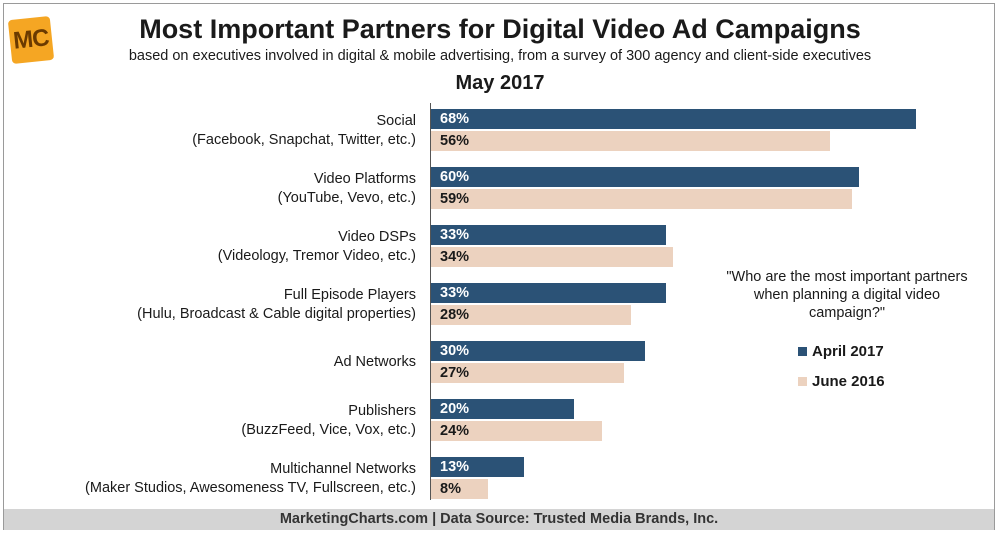  What do you see at coordinates (802, 351) in the screenshot?
I see `legend-swatch-april-2017` at bounding box center [802, 351].